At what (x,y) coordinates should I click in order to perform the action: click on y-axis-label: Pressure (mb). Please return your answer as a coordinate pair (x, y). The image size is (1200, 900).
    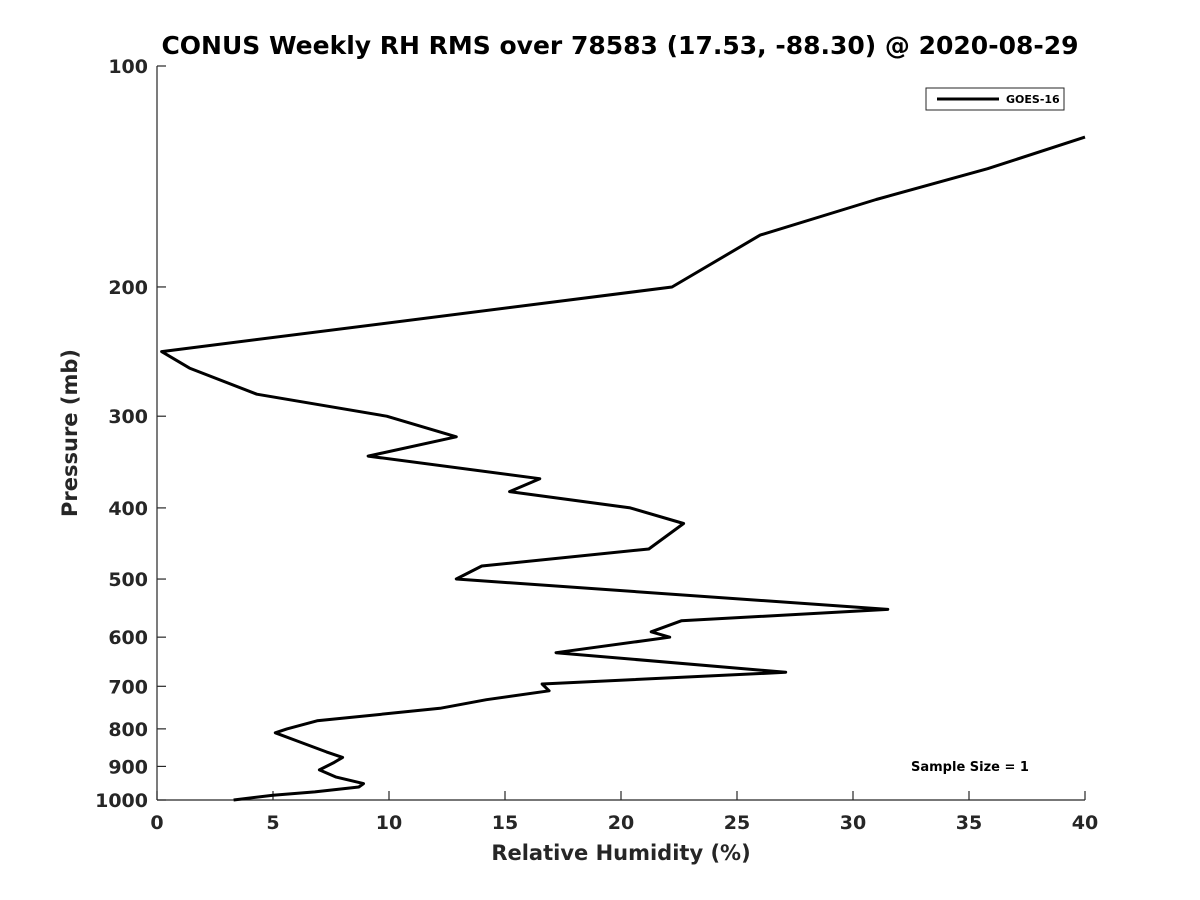
    Looking at the image, I should click on (70, 433).